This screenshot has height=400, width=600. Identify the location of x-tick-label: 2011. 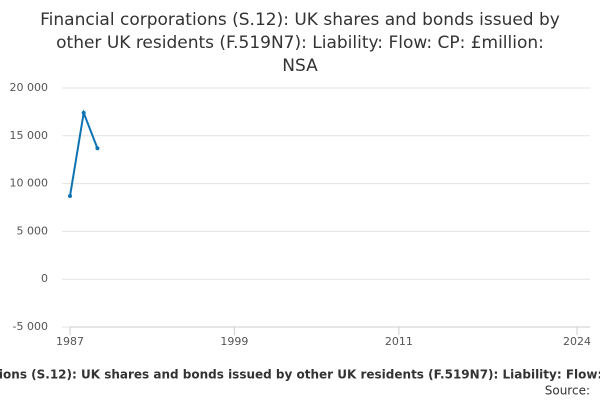
(399, 341).